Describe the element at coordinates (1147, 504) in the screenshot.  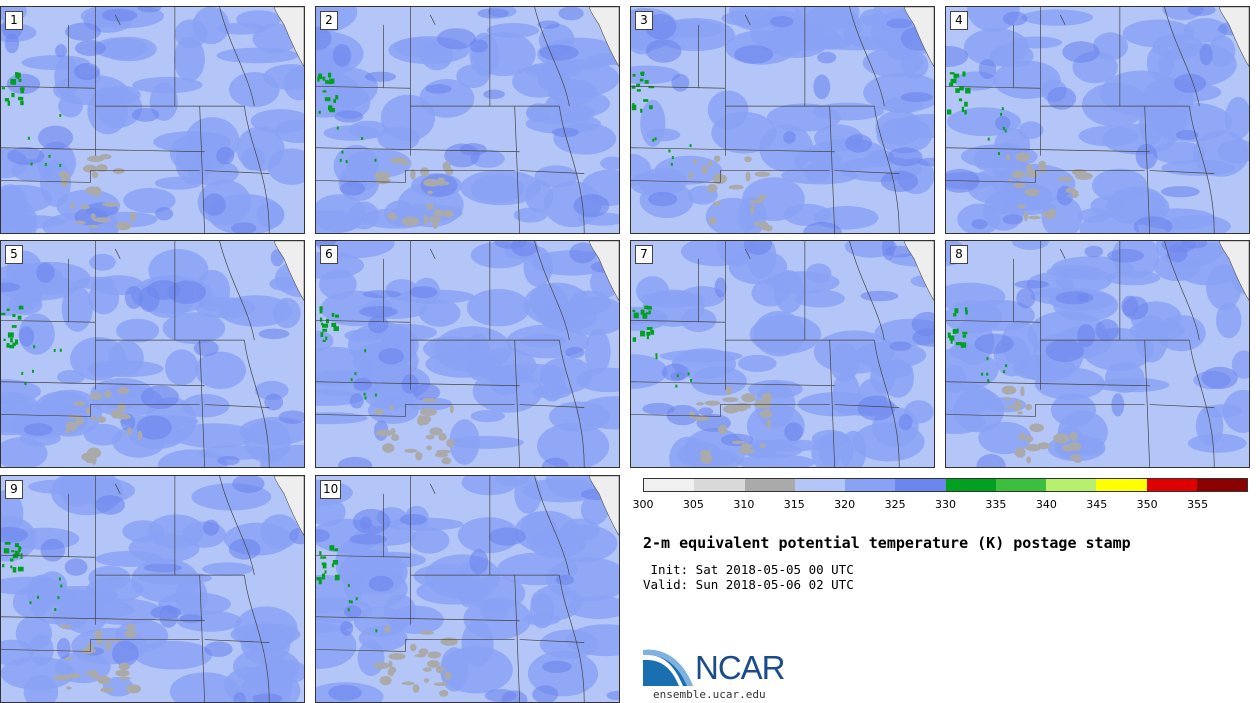
I see `colorbar-tick-label: 350` at that location.